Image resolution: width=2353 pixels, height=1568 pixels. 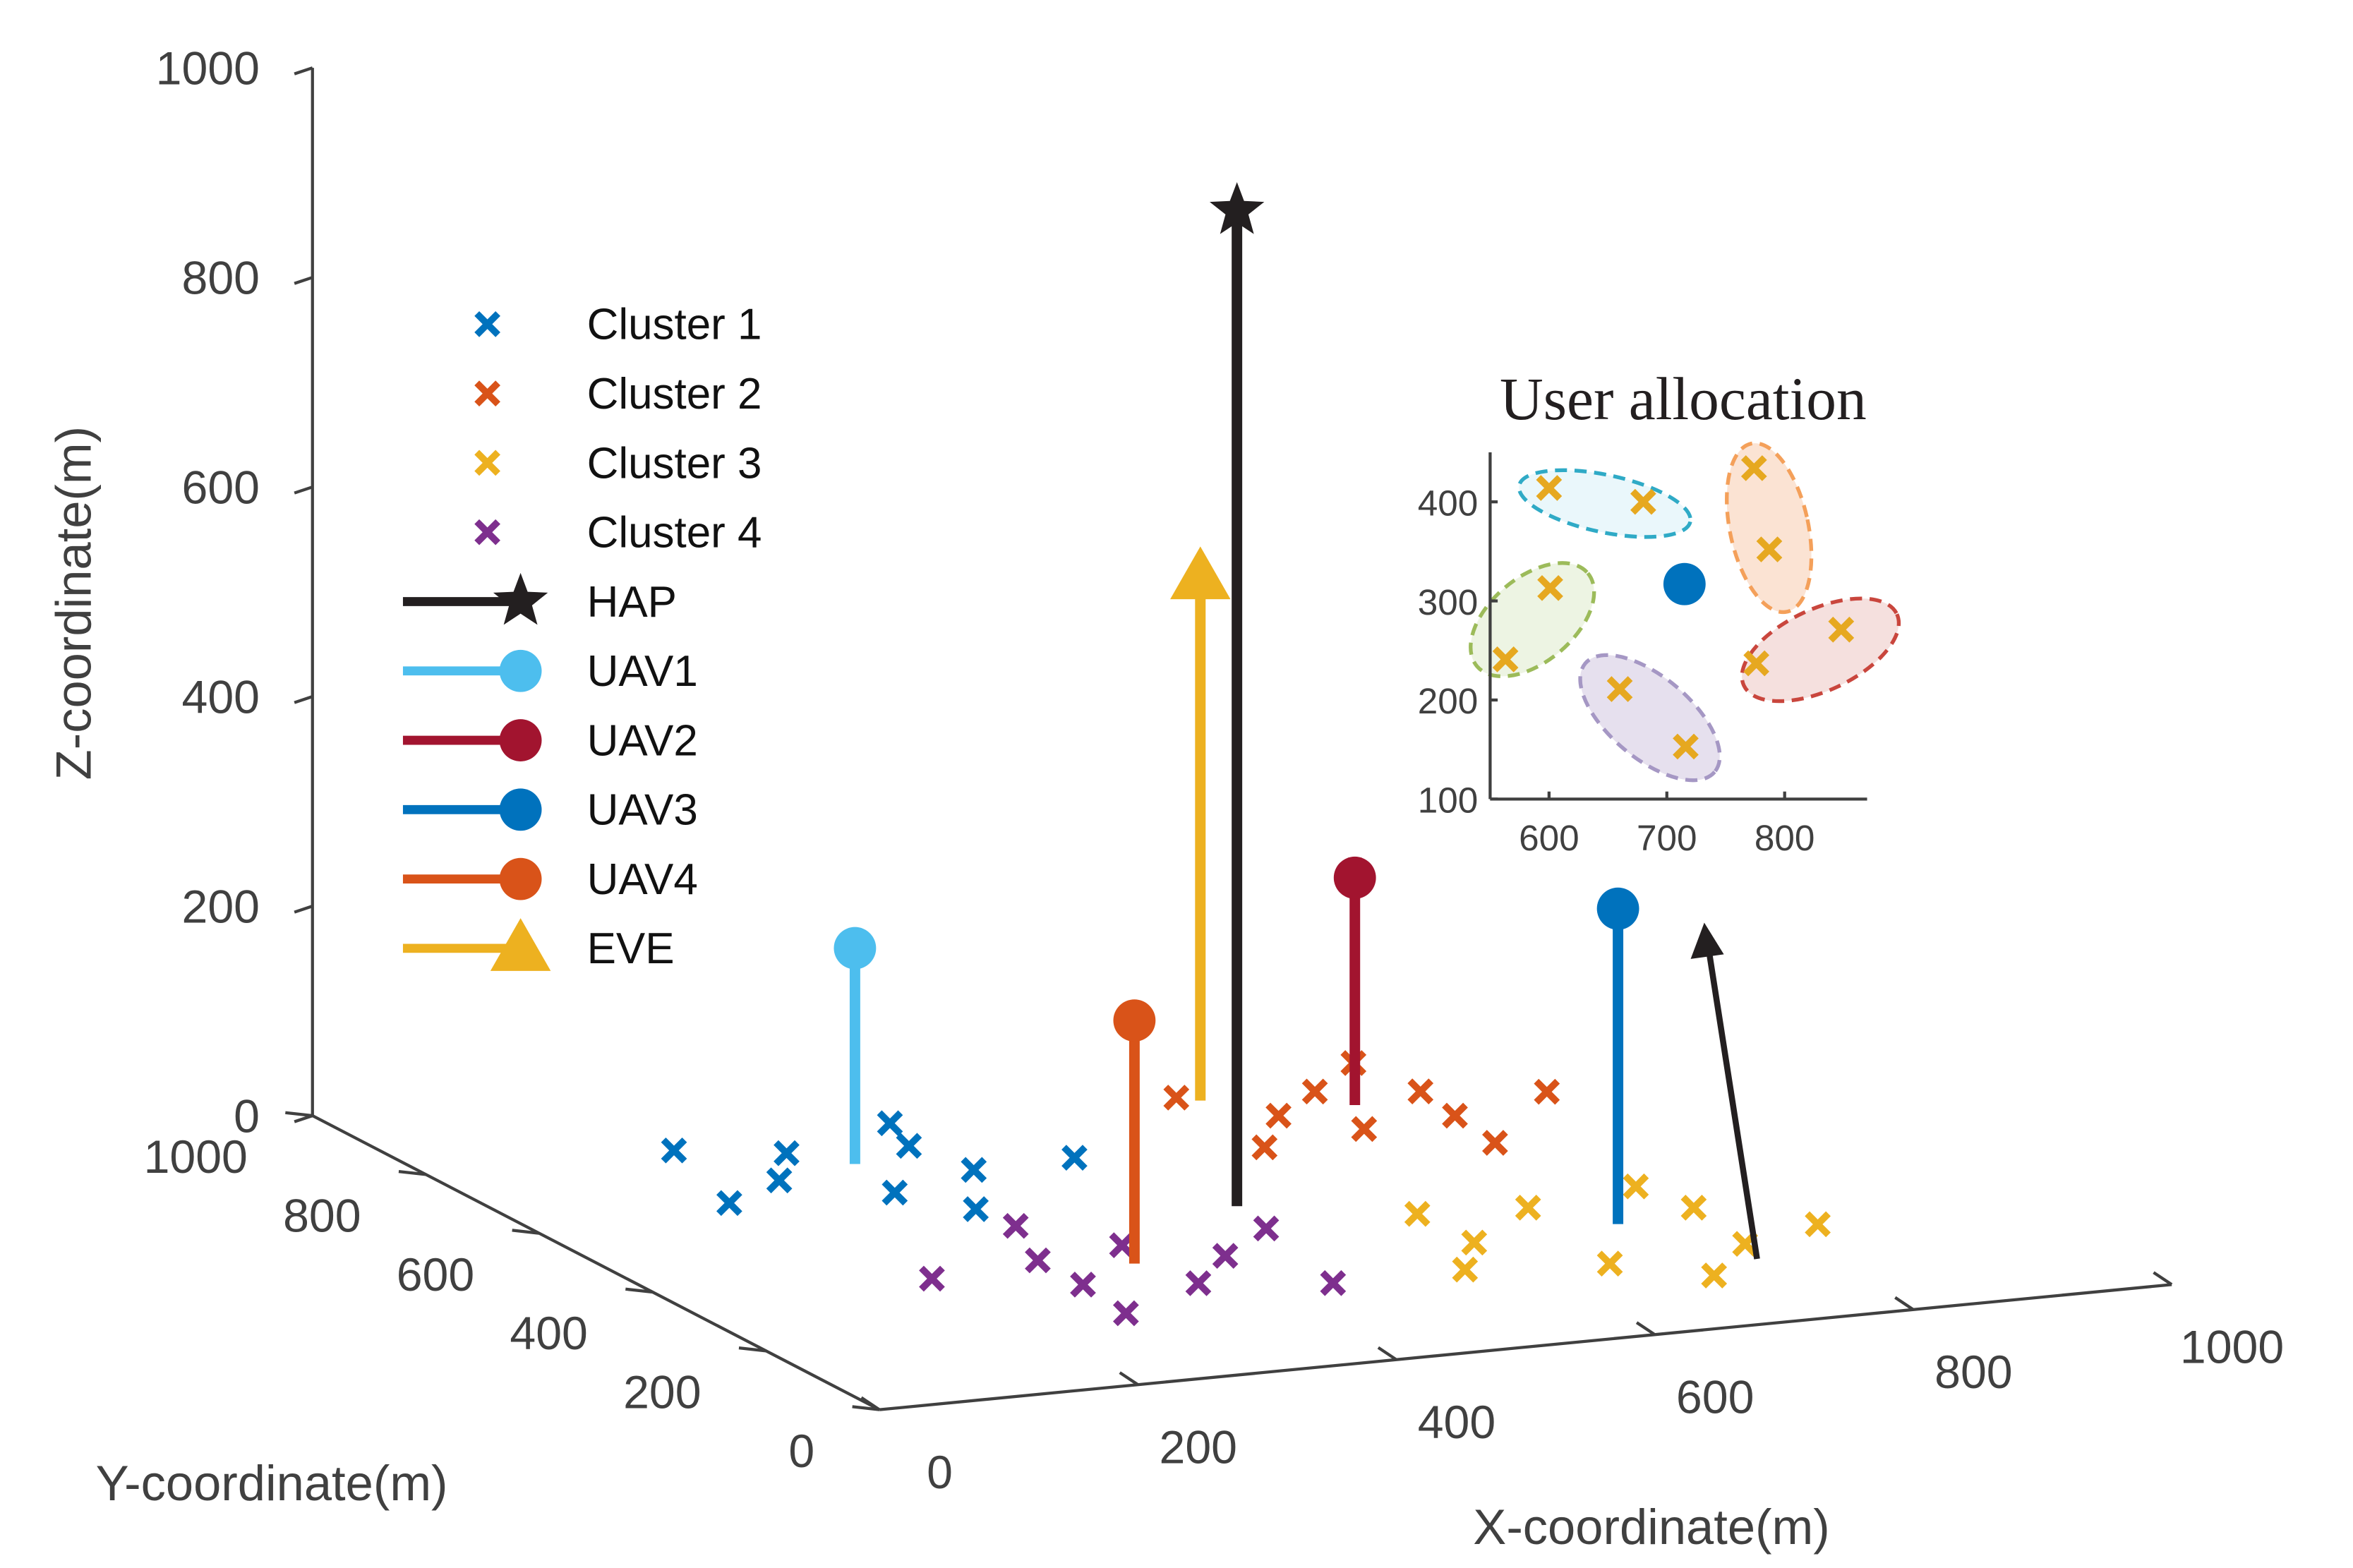 What do you see at coordinates (642, 671) in the screenshot?
I see `legend-uav1-label: UAV1` at bounding box center [642, 671].